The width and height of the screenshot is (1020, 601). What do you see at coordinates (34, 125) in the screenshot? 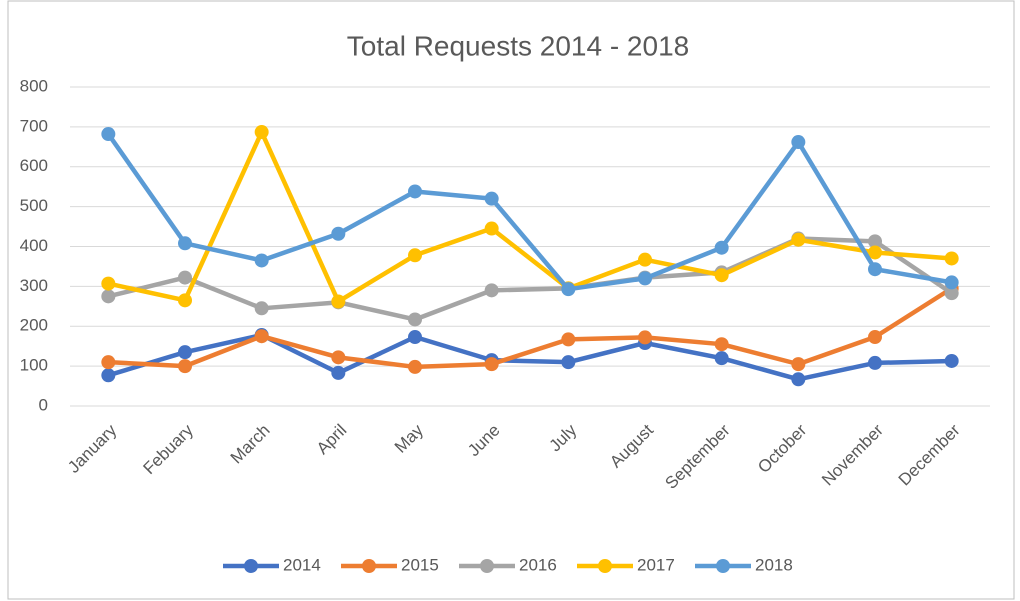
I see `y-tick-label: 700` at bounding box center [34, 125].